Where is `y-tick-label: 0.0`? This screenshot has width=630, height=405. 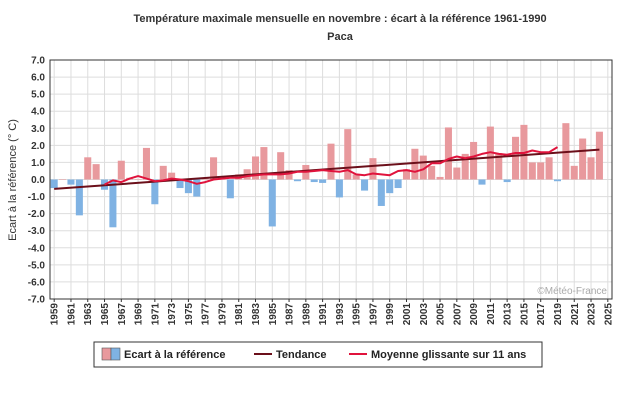
y-tick-label: 0.0 is located at coordinates (38, 180).